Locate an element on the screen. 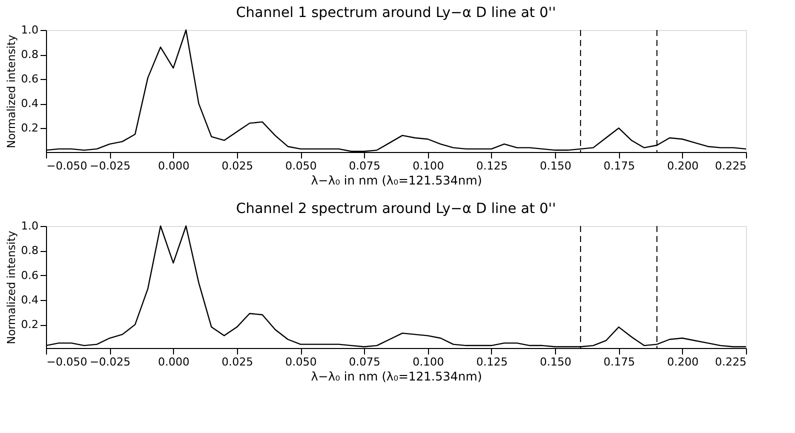 This screenshot has height=433, width=795. chart-title: Channel 1 spectrum around Ly−α D line at 0'' is located at coordinates (396, 13).